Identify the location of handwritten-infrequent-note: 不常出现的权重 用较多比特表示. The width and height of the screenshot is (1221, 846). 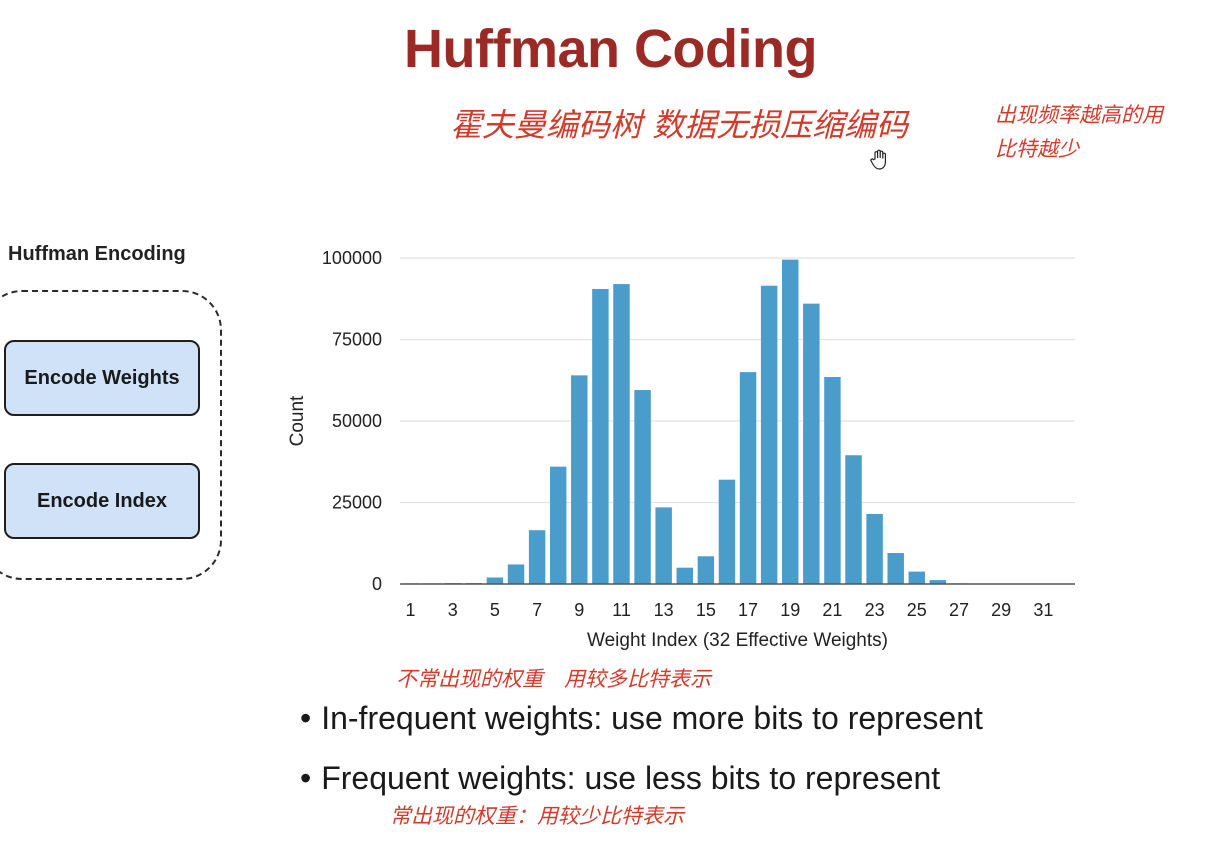
(553, 679).